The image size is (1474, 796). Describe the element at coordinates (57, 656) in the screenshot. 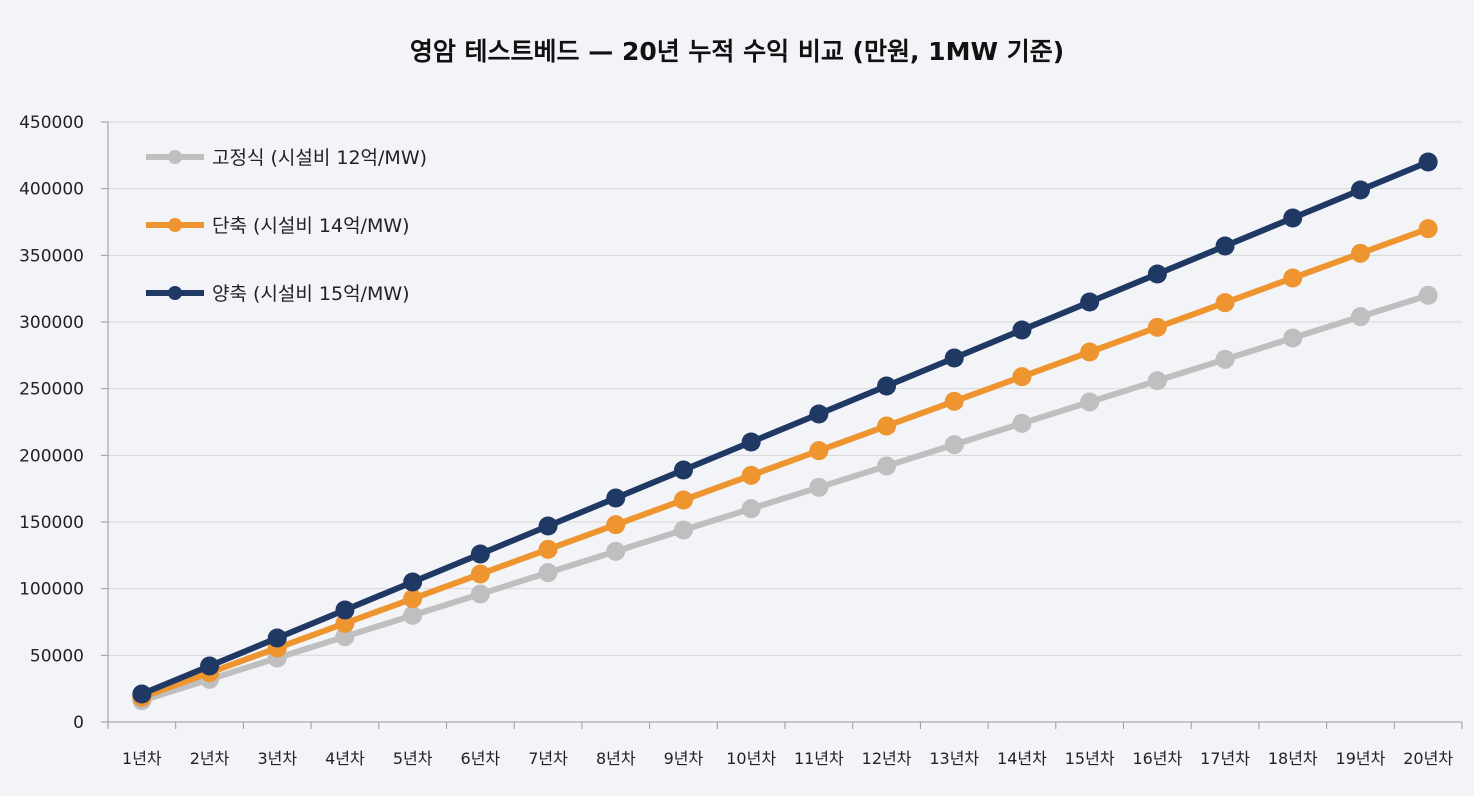

I see `y-tick-label: 50000` at that location.